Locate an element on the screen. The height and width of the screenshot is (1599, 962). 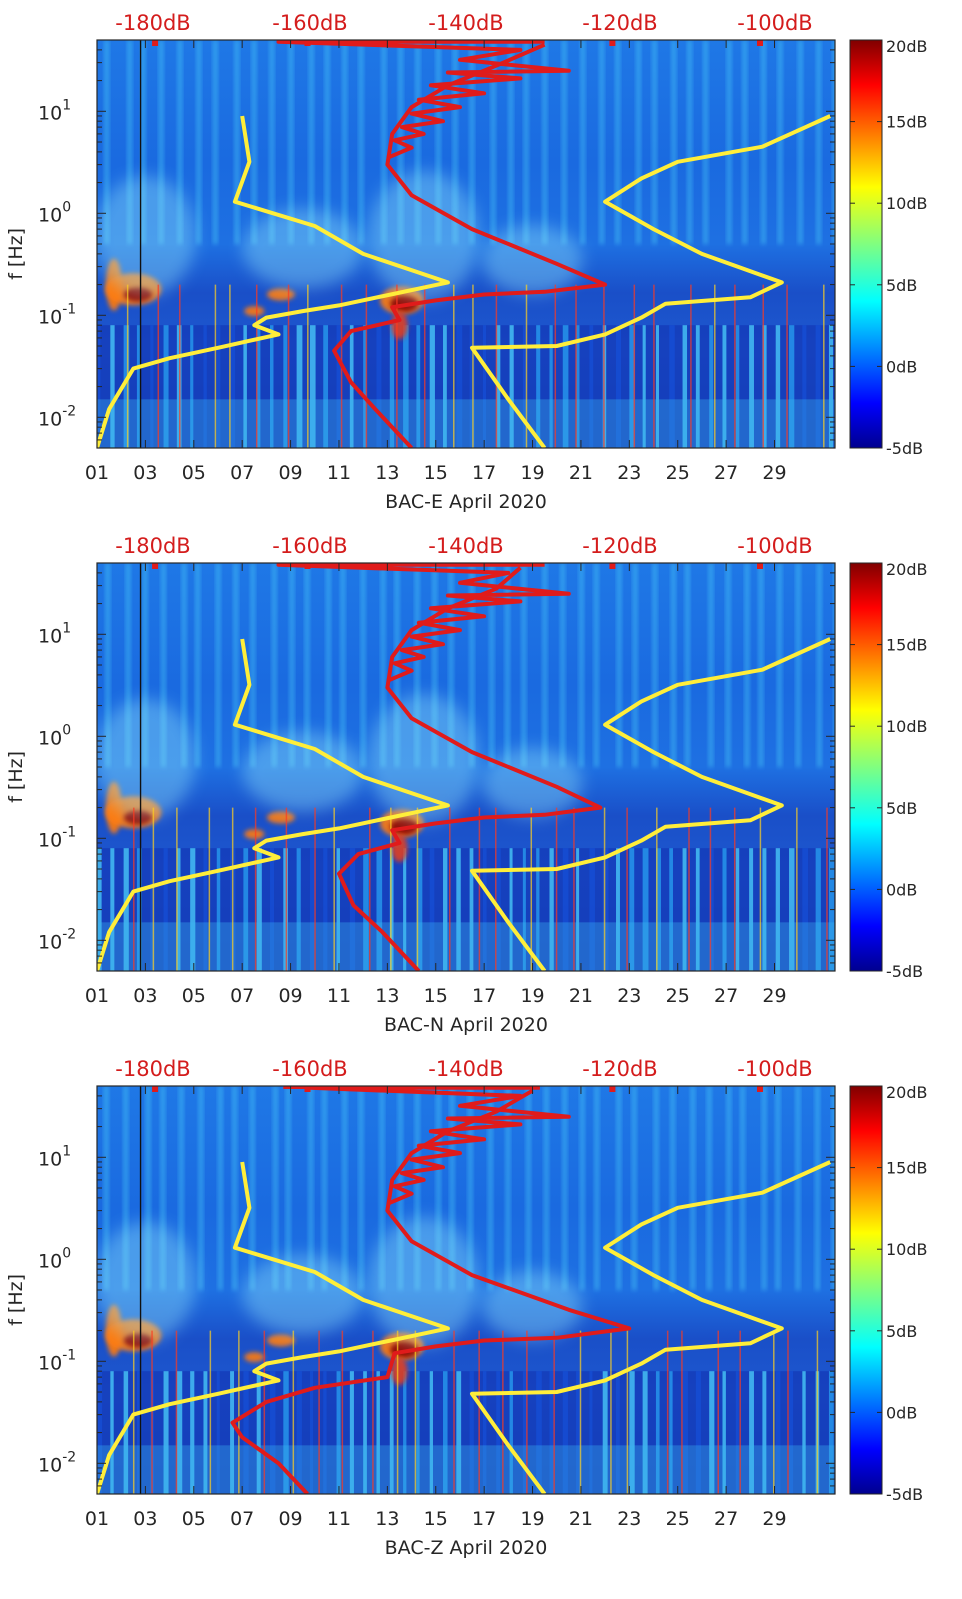
colorbar-label: 15dB is located at coordinates (907, 645).